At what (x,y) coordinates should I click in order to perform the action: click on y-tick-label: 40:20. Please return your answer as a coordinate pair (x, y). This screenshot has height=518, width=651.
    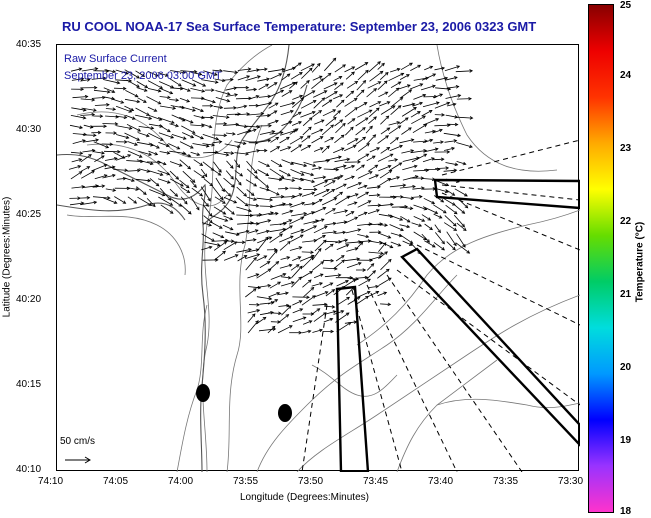
    Looking at the image, I should click on (29, 299).